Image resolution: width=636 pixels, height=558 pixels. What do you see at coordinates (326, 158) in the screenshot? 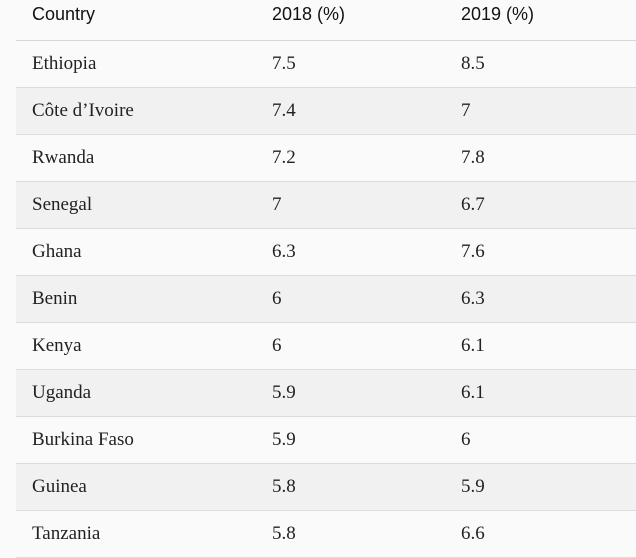
I see `table-row: Rwanda 7.2 7.8` at bounding box center [326, 158].